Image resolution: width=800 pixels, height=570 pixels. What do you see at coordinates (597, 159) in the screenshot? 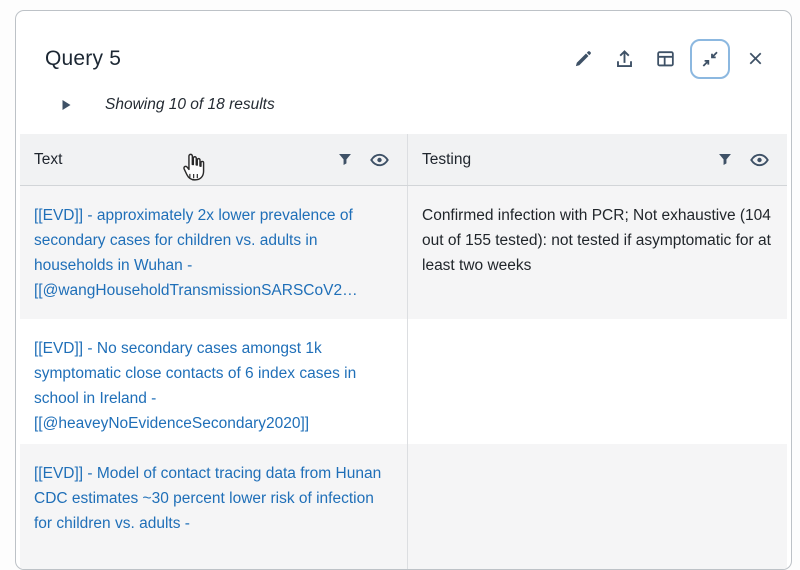
I see `column-header-testing: Testing` at bounding box center [597, 159].